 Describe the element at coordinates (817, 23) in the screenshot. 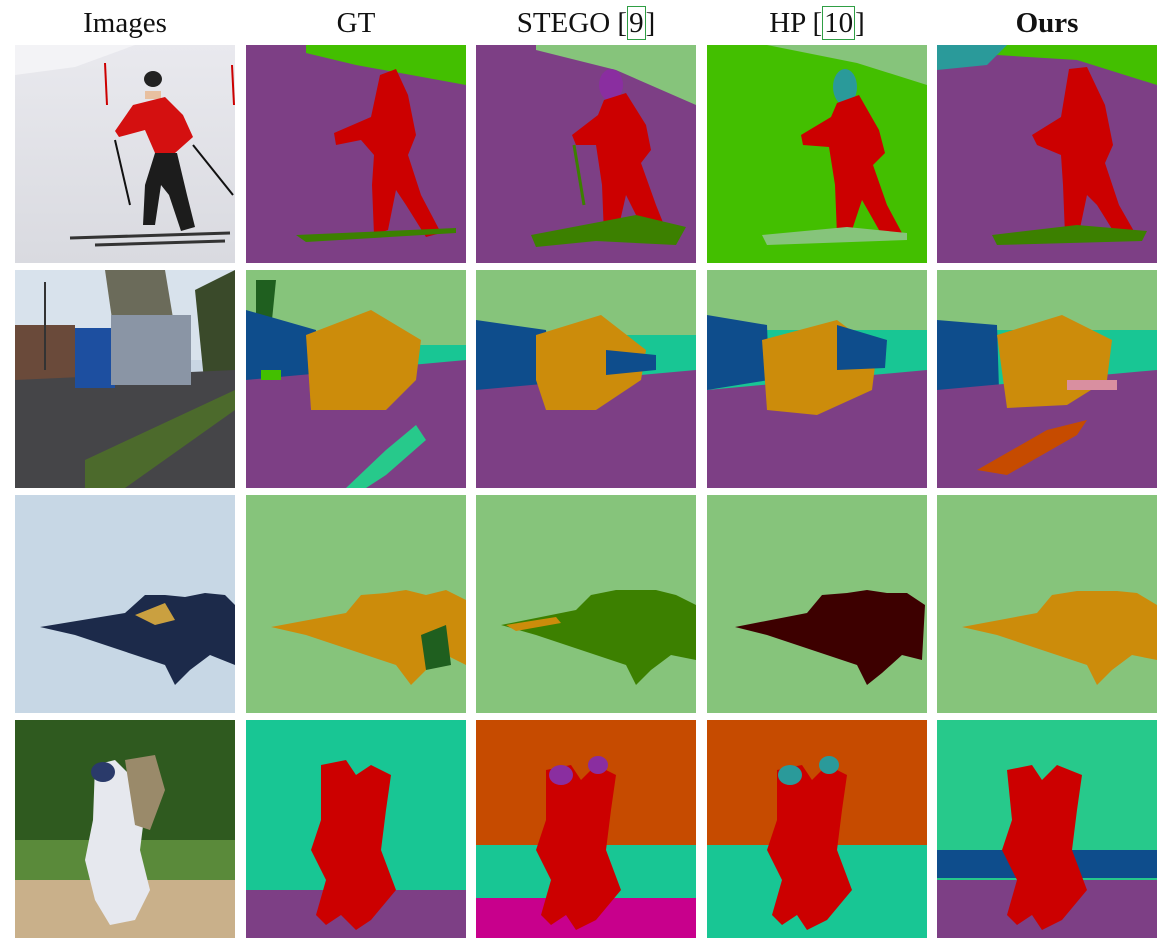

I see `column-header-hp: HP [10]` at that location.